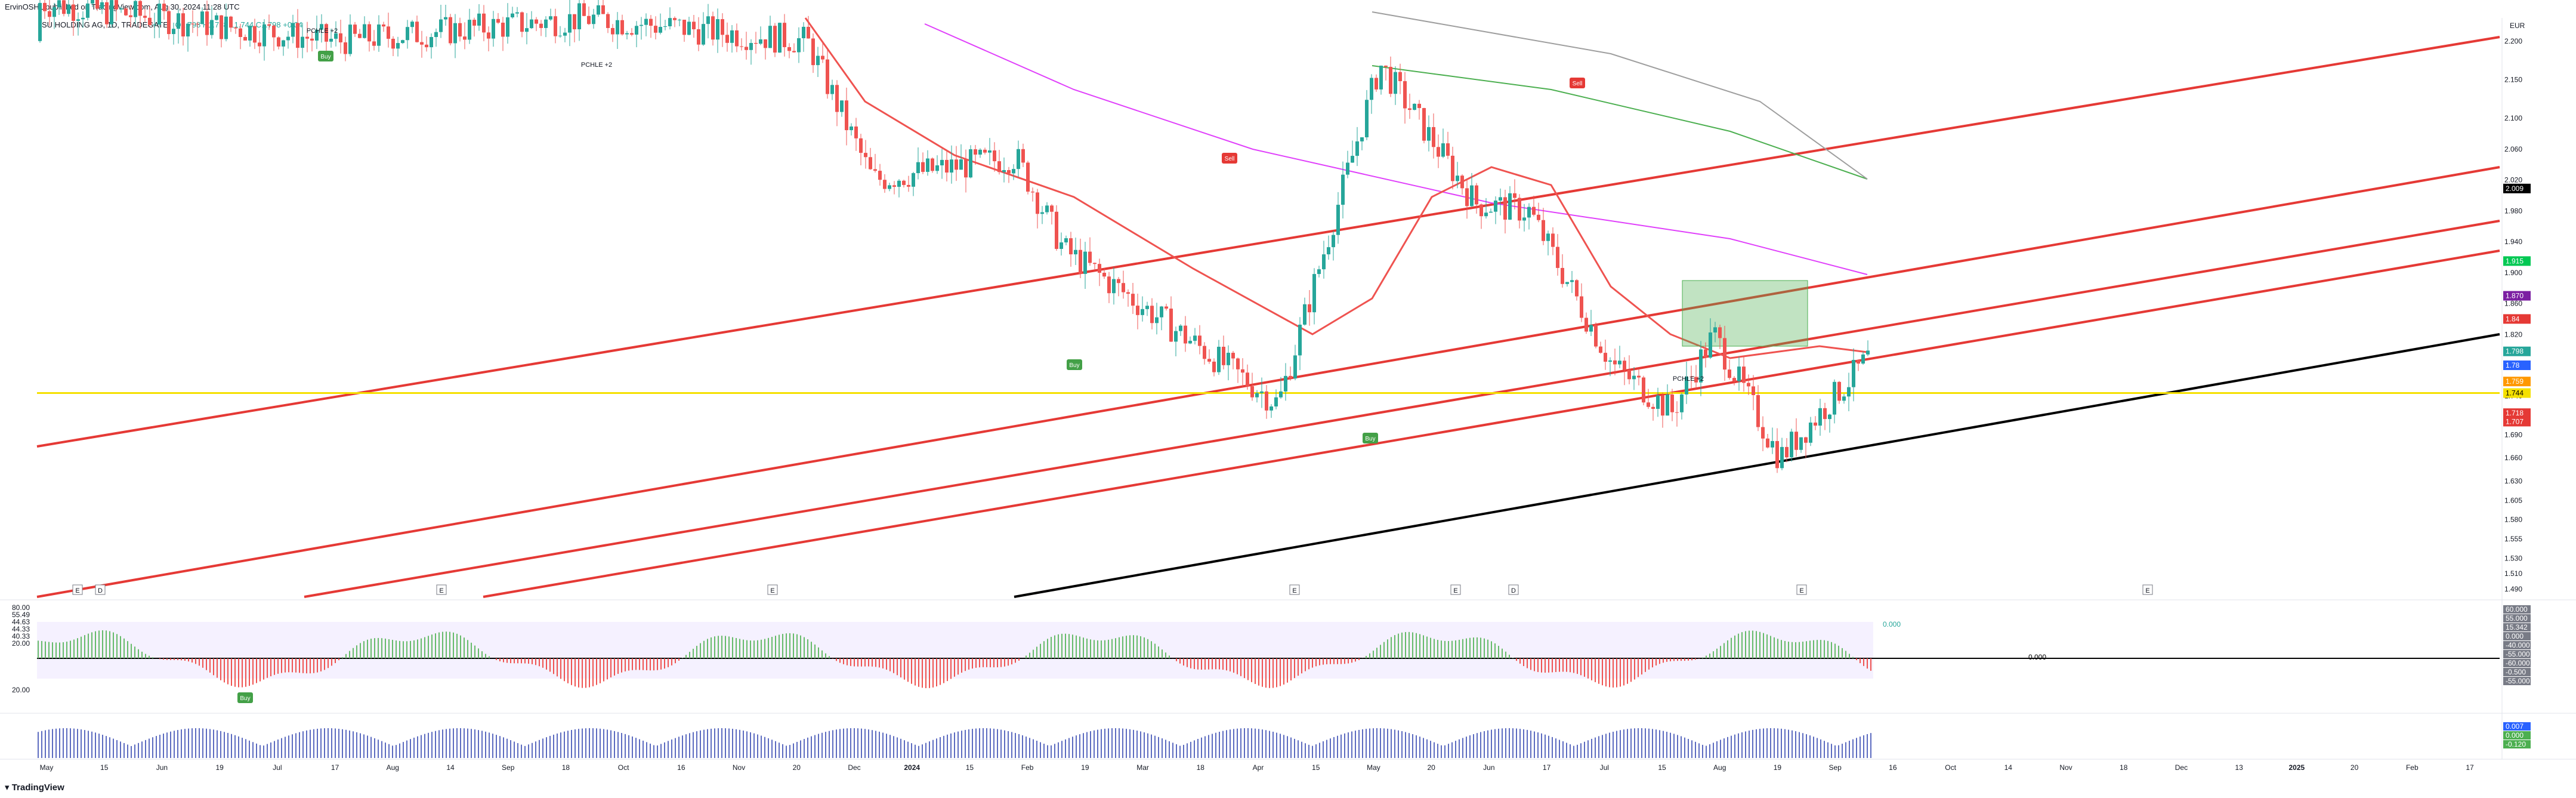 The image size is (2576, 798). I want to click on osc-tag-label: -55.000, so click(2518, 654).